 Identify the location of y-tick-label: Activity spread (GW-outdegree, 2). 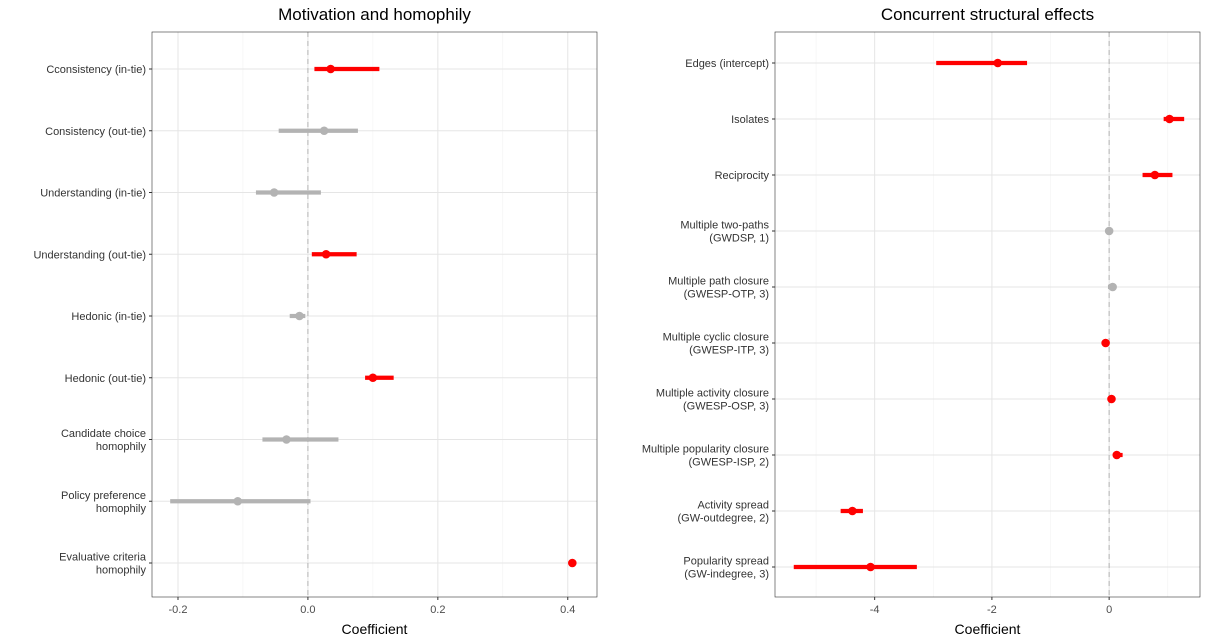
(723, 512).